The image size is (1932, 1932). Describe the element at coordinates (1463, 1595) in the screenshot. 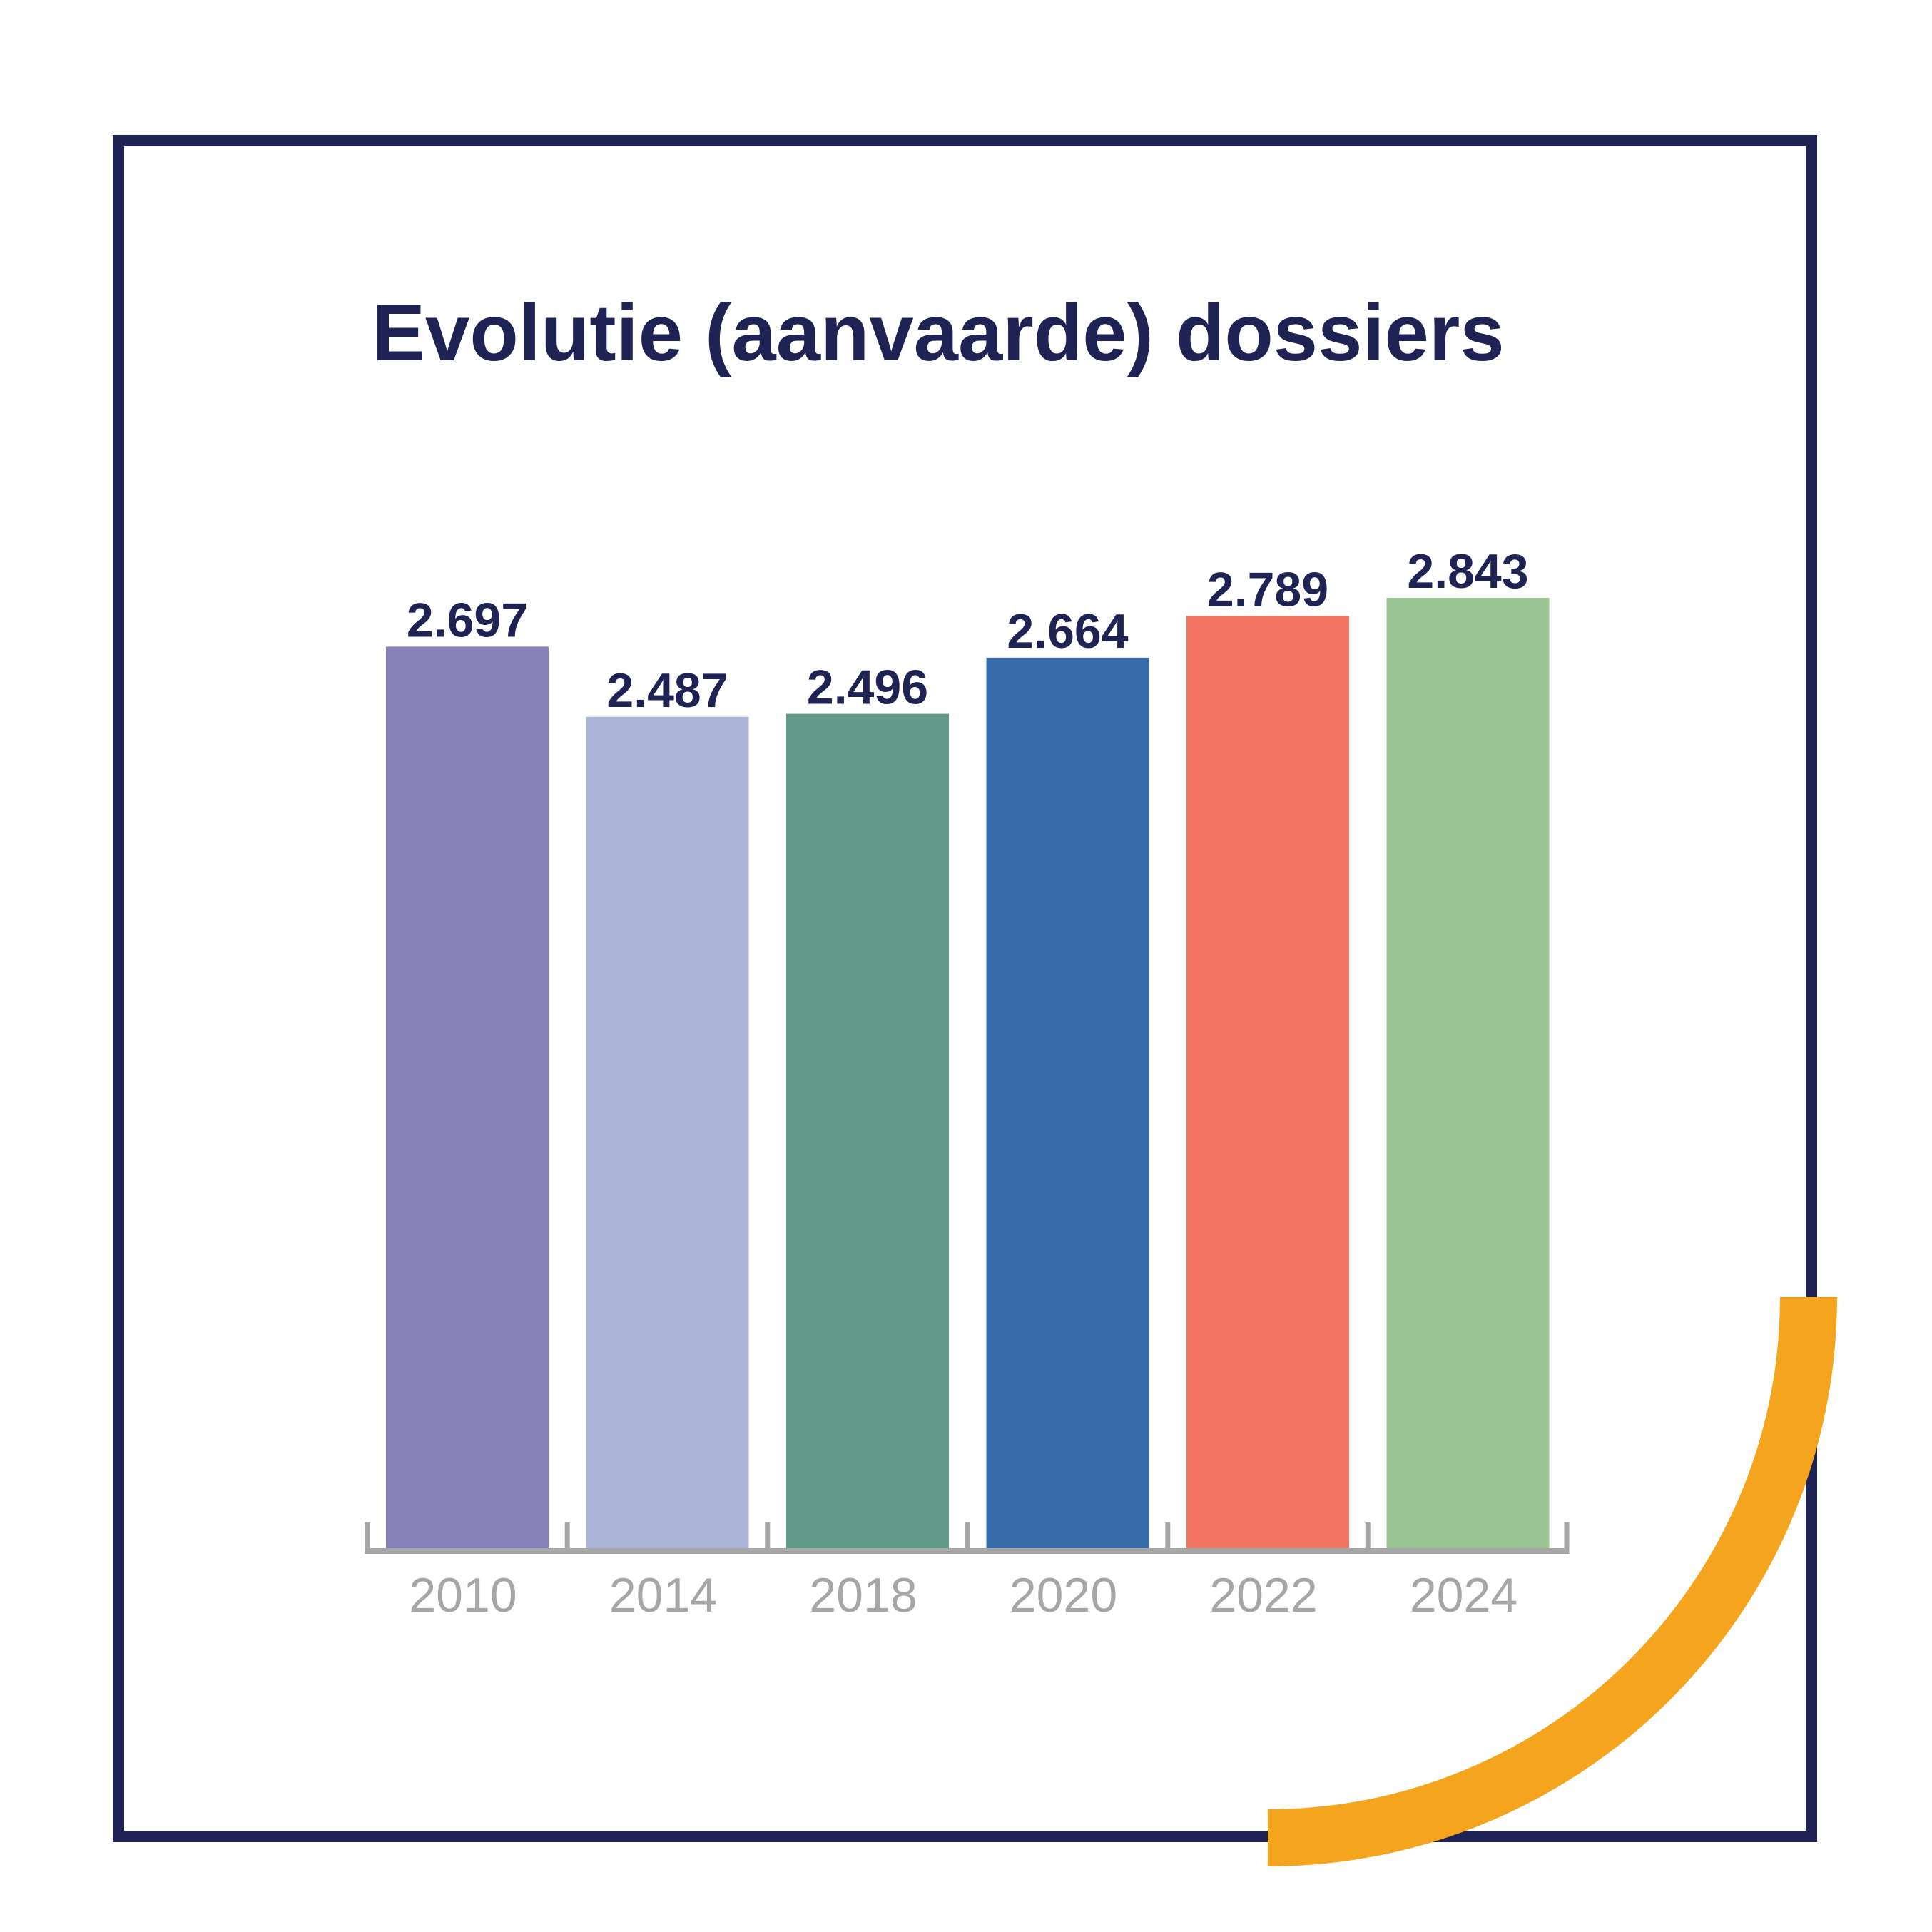

I see `x-tick-label-2024: 2024` at that location.